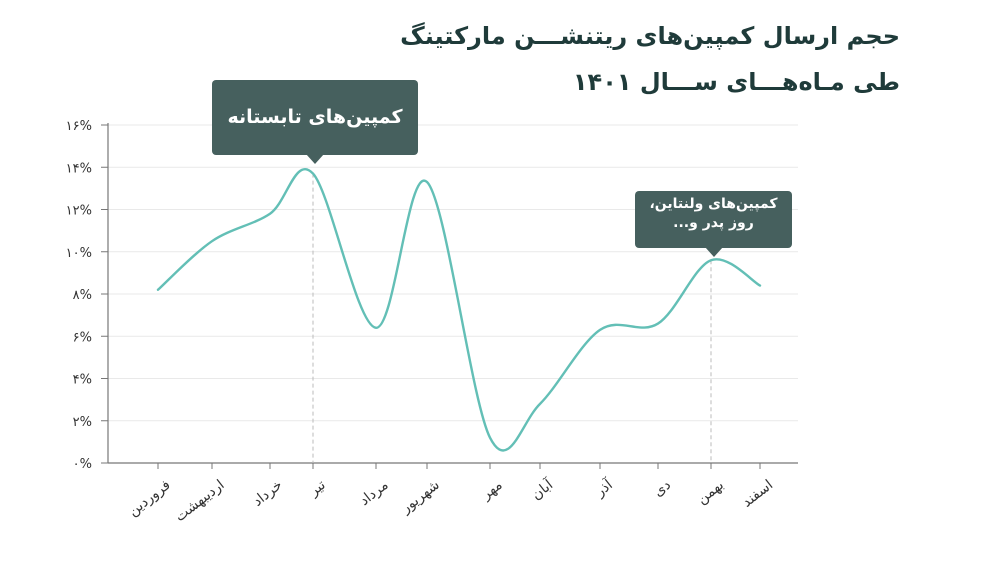 The image size is (986, 584). Describe the element at coordinates (82, 295) in the screenshot. I see `y-tick-label: ۸%` at that location.